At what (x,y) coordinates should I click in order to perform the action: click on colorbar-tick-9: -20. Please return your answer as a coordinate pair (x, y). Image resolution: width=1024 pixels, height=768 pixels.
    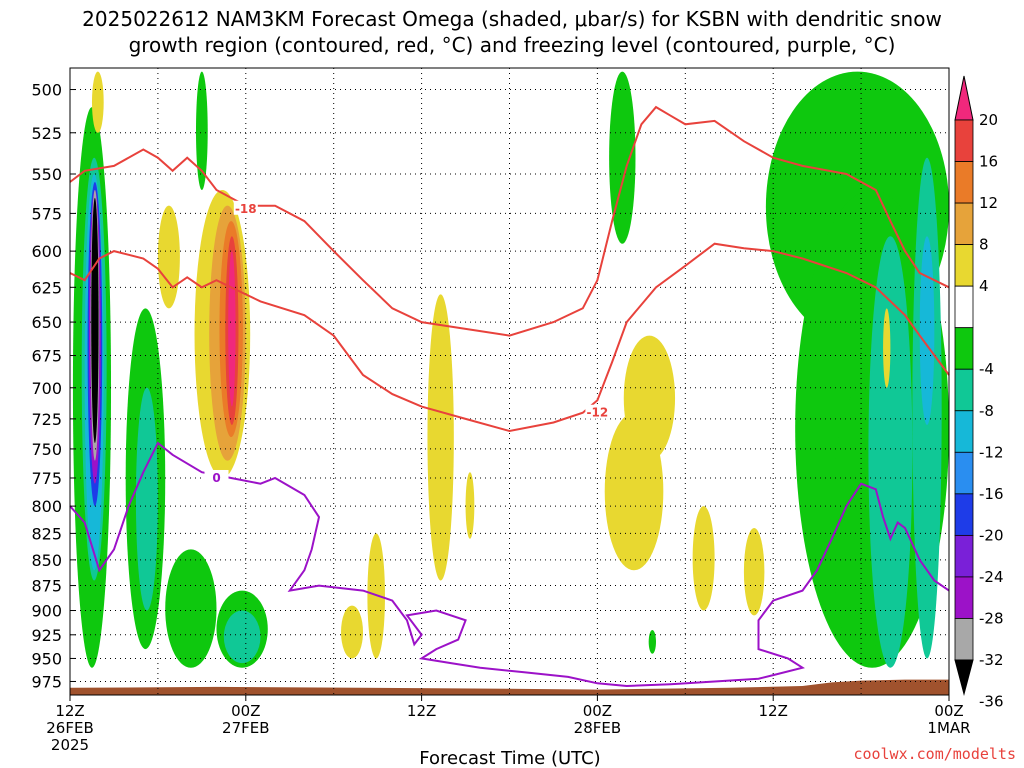
    Looking at the image, I should click on (991, 535).